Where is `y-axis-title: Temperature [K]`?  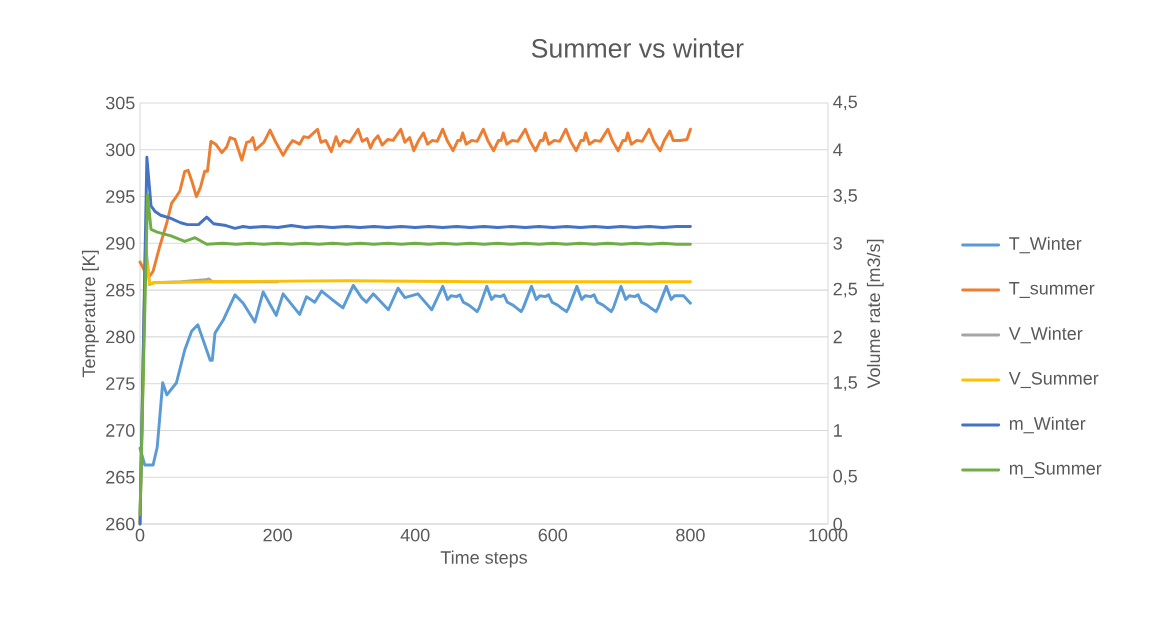
y-axis-title: Temperature [K] is located at coordinates (90, 314).